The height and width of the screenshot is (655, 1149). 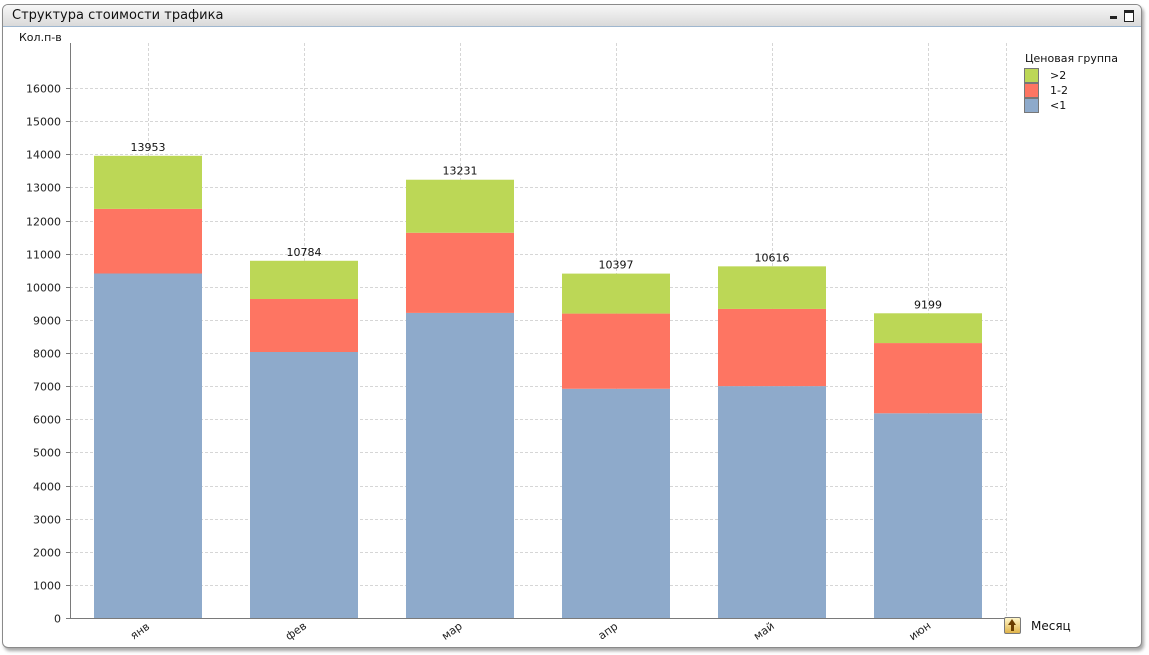 What do you see at coordinates (43, 288) in the screenshot?
I see `y-tick-label: 10000` at bounding box center [43, 288].